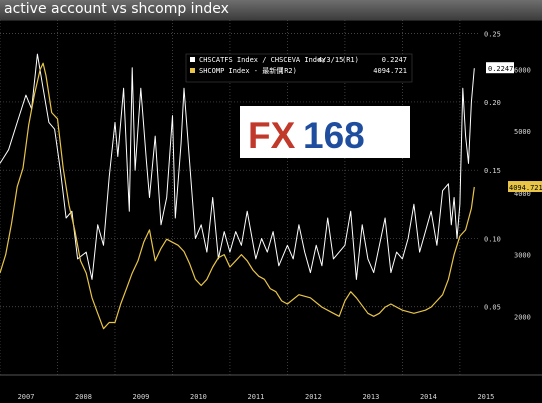  I want to click on legend-ratio-date: 4/3/15, so click(330, 60).